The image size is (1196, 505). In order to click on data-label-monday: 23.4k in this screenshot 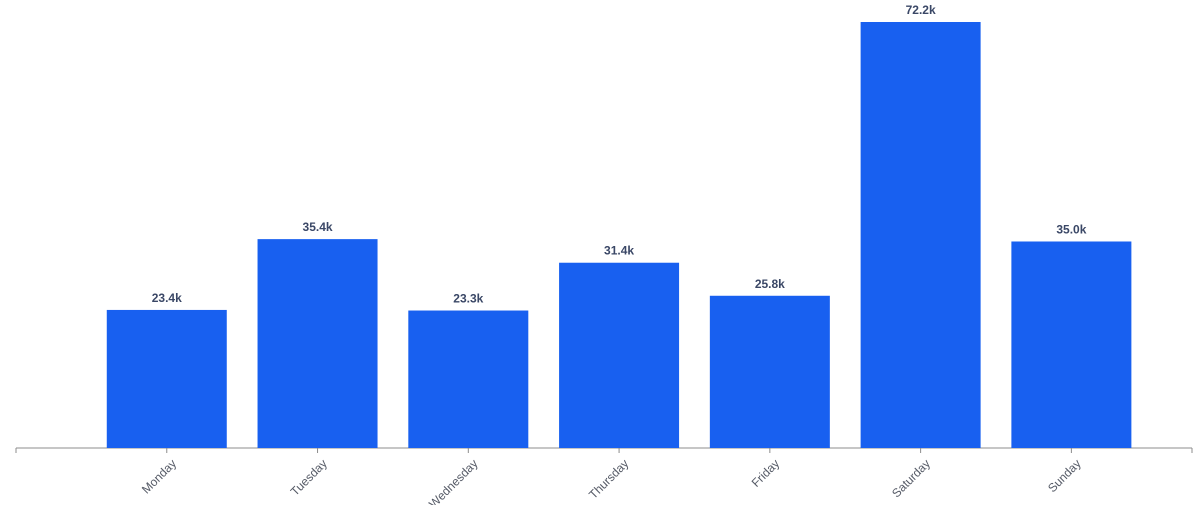, I will do `click(167, 298)`.